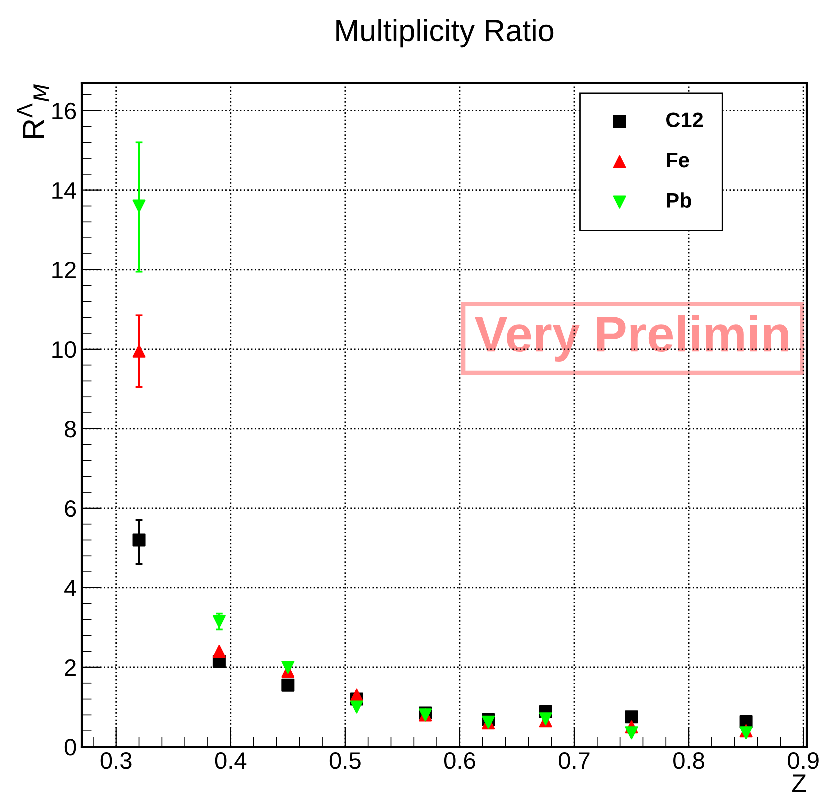 This screenshot has height=806, width=819. Describe the element at coordinates (445, 33) in the screenshot. I see `chart-title: Multiplicity Ratio` at that location.